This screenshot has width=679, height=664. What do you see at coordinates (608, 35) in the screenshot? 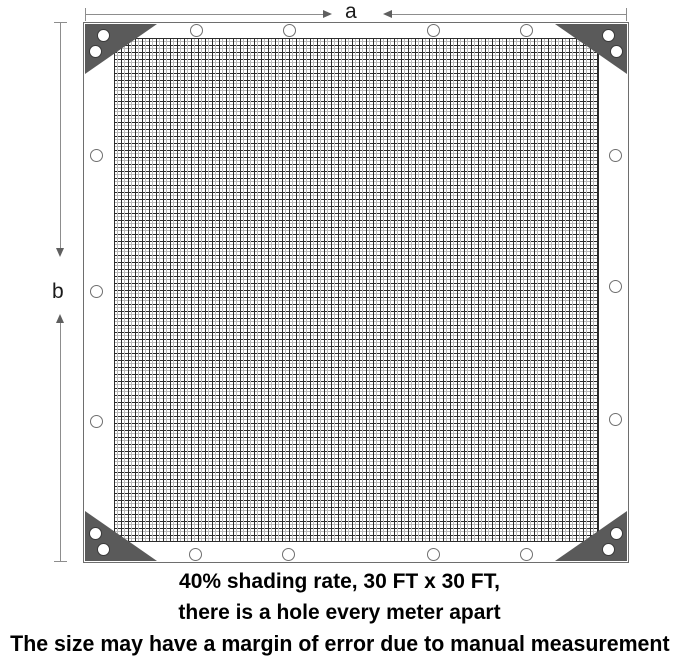
I see `grommet-corner-tr-outer` at bounding box center [608, 35].